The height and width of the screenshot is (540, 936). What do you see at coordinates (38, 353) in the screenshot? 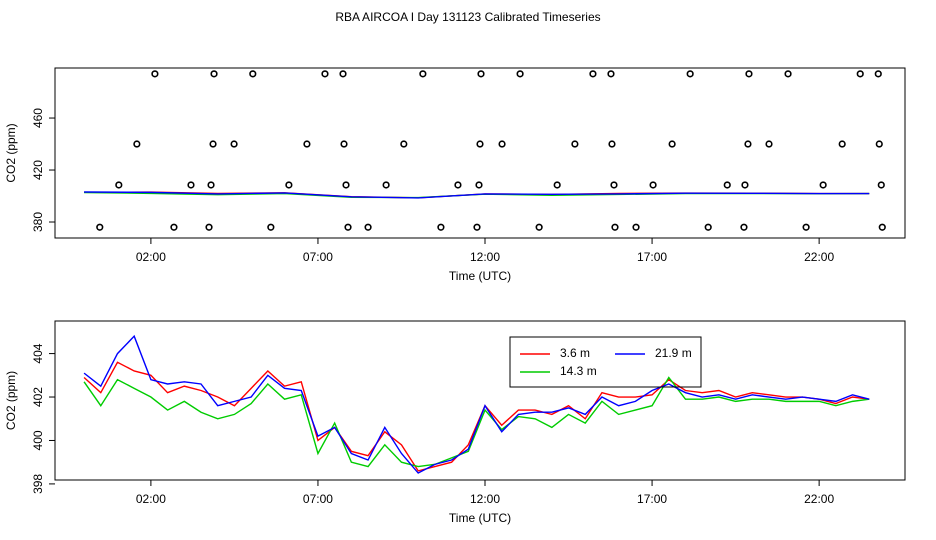
I see `y-tick-label: 404` at bounding box center [38, 353].